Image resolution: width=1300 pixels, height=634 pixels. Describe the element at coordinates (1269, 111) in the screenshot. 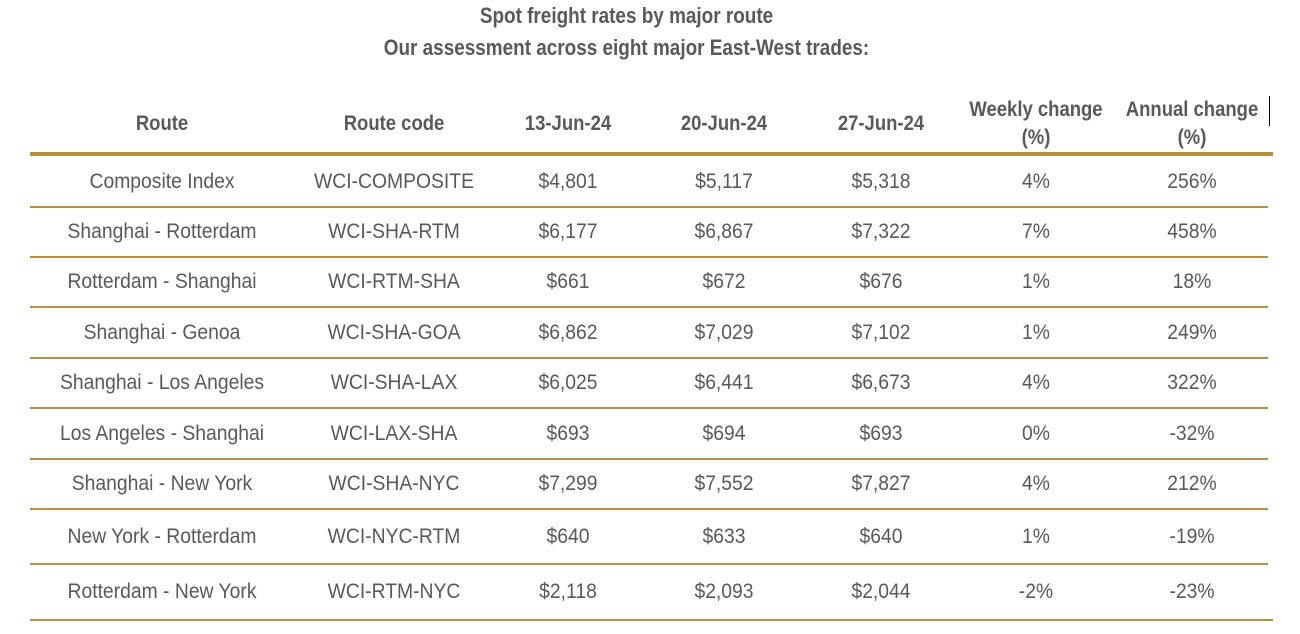

I see `text-cursor` at that location.